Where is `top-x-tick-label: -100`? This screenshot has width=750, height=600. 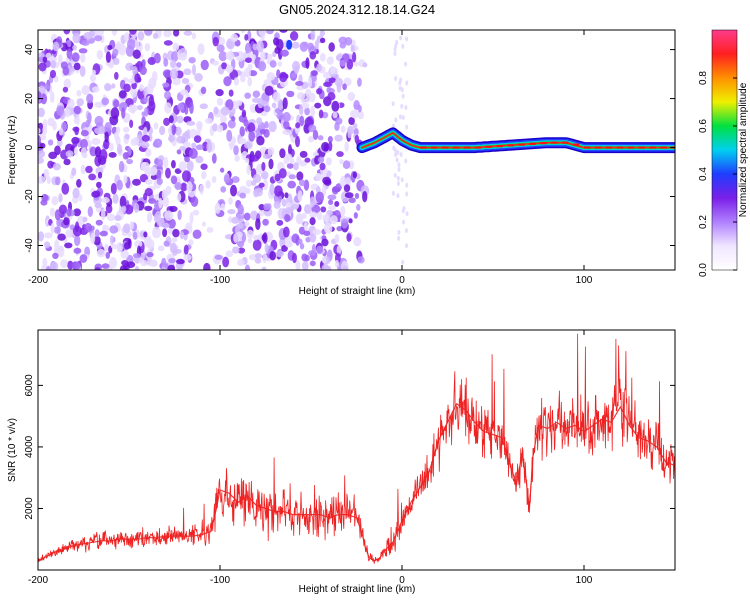
top-x-tick-label: -100 is located at coordinates (220, 280).